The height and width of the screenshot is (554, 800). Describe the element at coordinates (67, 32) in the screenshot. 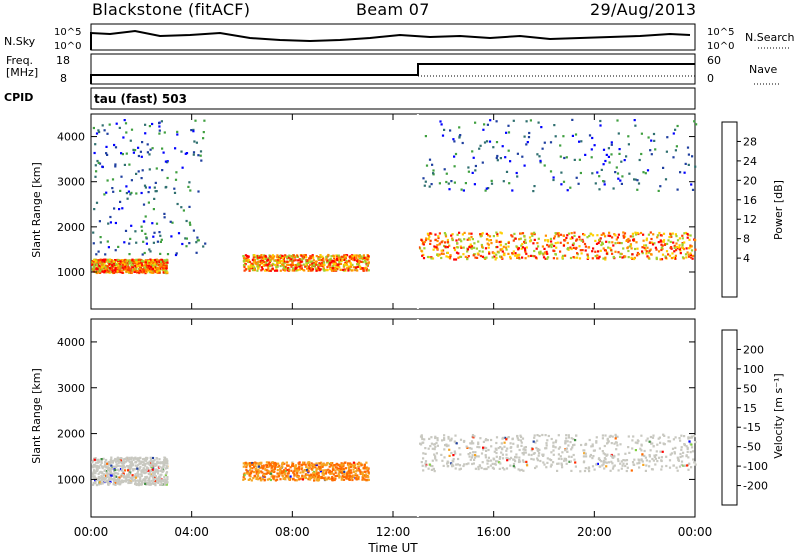

I see `nsky-tick-top: 10^5` at that location.